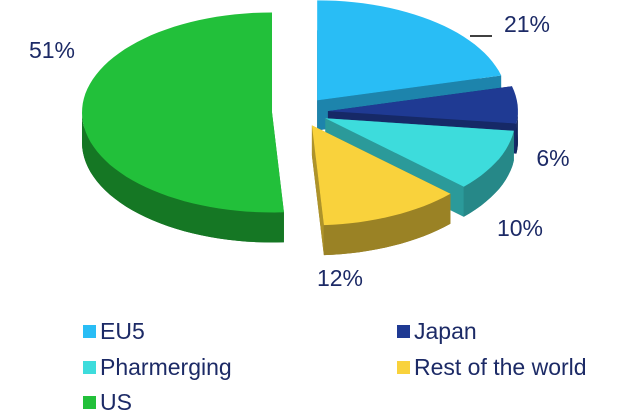  What do you see at coordinates (340, 278) in the screenshot?
I see `data-label: 12%` at bounding box center [340, 278].